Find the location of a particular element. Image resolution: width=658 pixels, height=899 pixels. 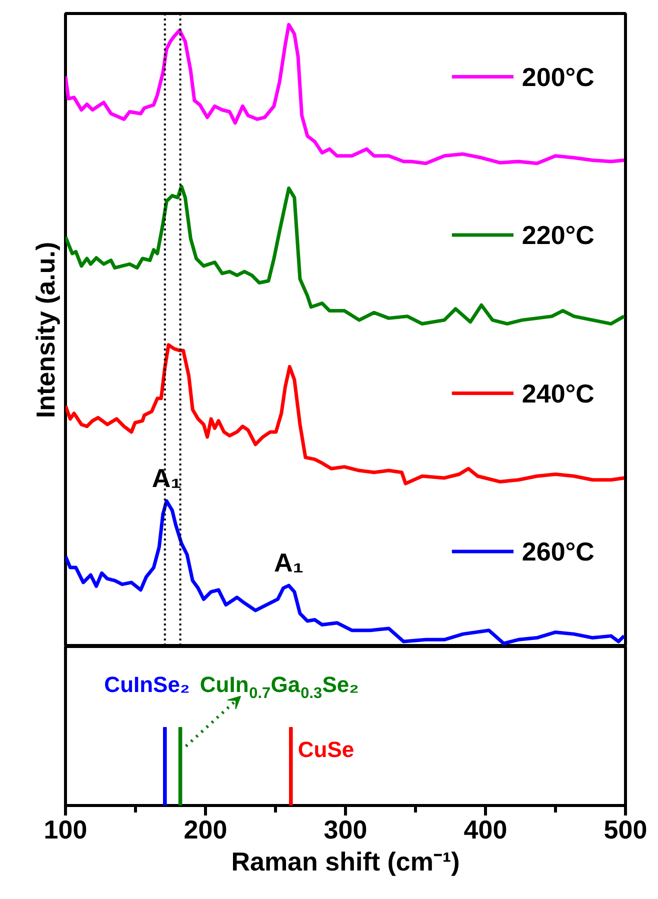

x-axis-title: Raman shift (cm⁻¹) is located at coordinates (345, 861).